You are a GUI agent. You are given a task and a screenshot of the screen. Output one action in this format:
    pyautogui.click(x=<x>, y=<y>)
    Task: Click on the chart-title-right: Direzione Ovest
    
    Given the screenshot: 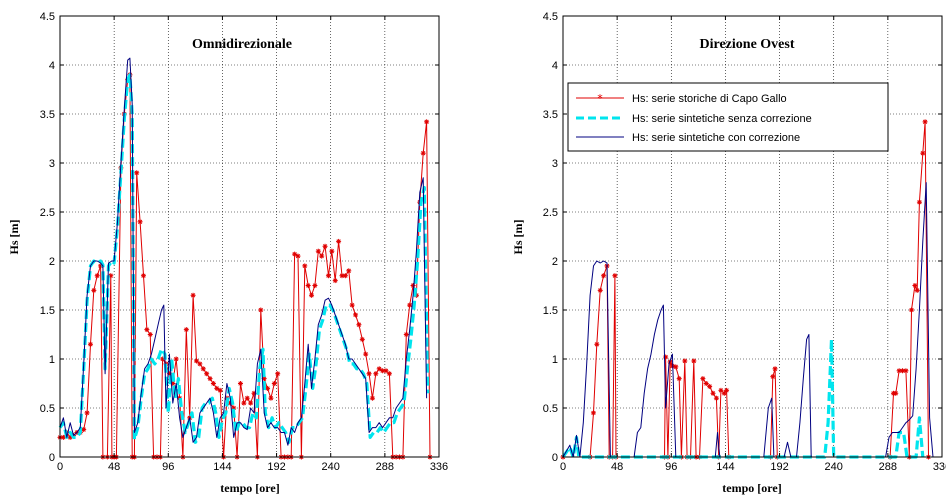 What is the action you would take?
    pyautogui.click(x=747, y=44)
    